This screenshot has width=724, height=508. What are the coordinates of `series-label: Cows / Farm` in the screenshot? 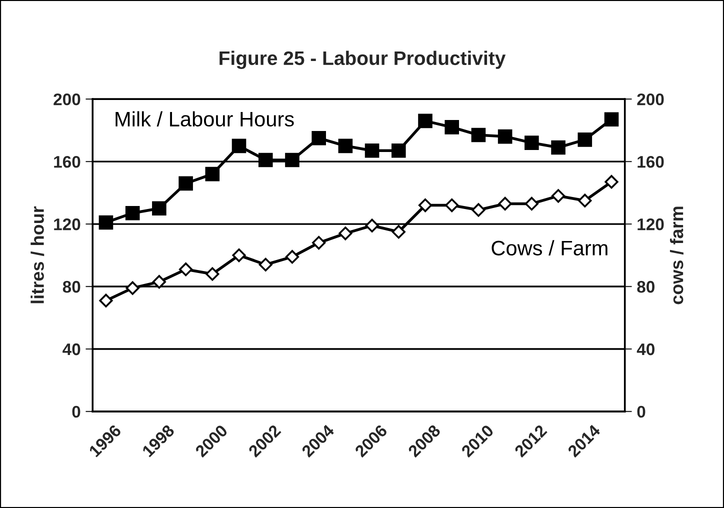 It's located at (550, 248).